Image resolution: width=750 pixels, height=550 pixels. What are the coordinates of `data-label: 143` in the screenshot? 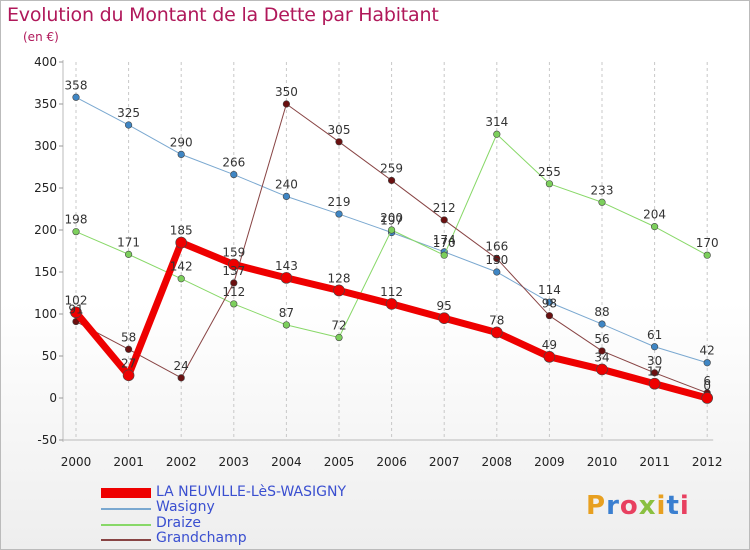 It's located at (286, 266).